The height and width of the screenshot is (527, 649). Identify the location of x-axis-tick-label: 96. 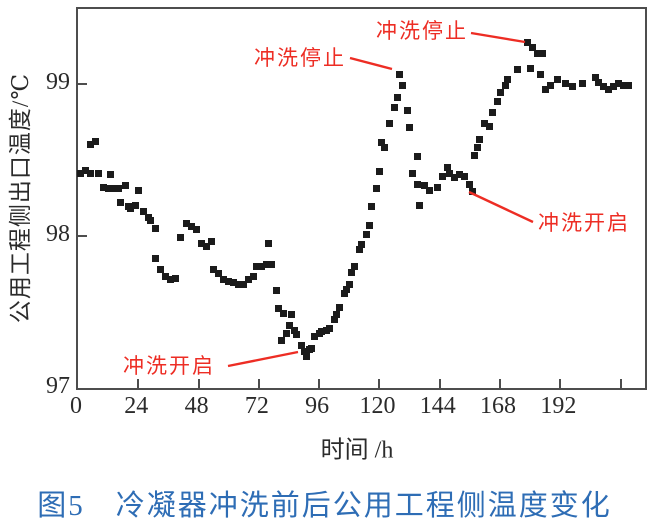
(317, 406).